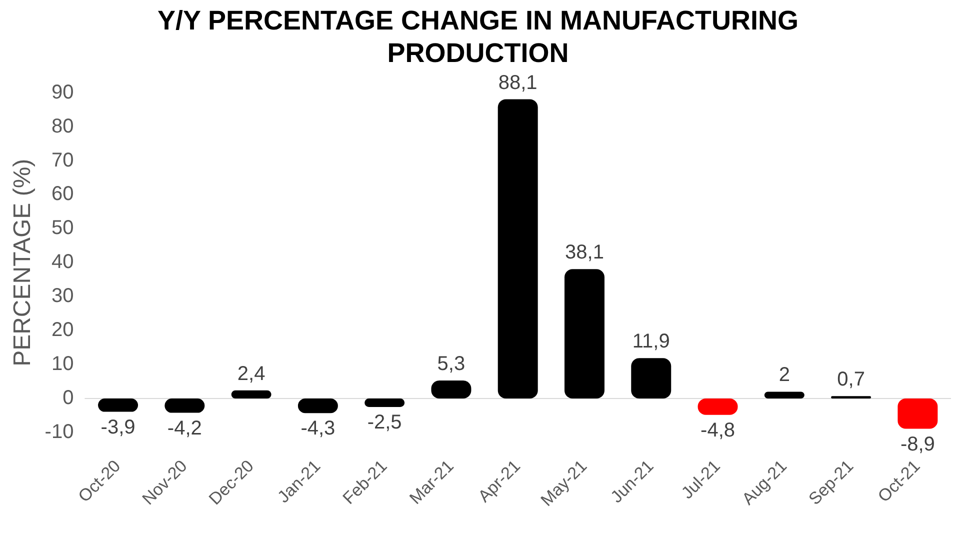 Image resolution: width=966 pixels, height=535 pixels. I want to click on y-tick-label: 50, so click(62, 228).